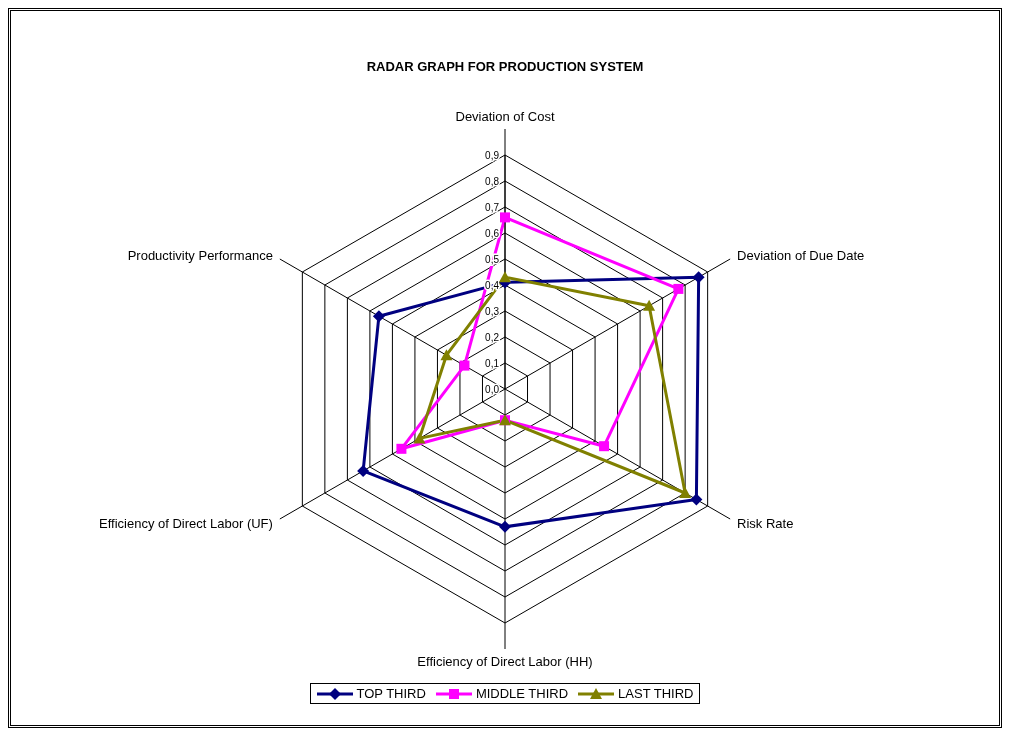 The height and width of the screenshot is (736, 1010). What do you see at coordinates (492, 285) in the screenshot?
I see `y-tick-label: 0,4` at bounding box center [492, 285].